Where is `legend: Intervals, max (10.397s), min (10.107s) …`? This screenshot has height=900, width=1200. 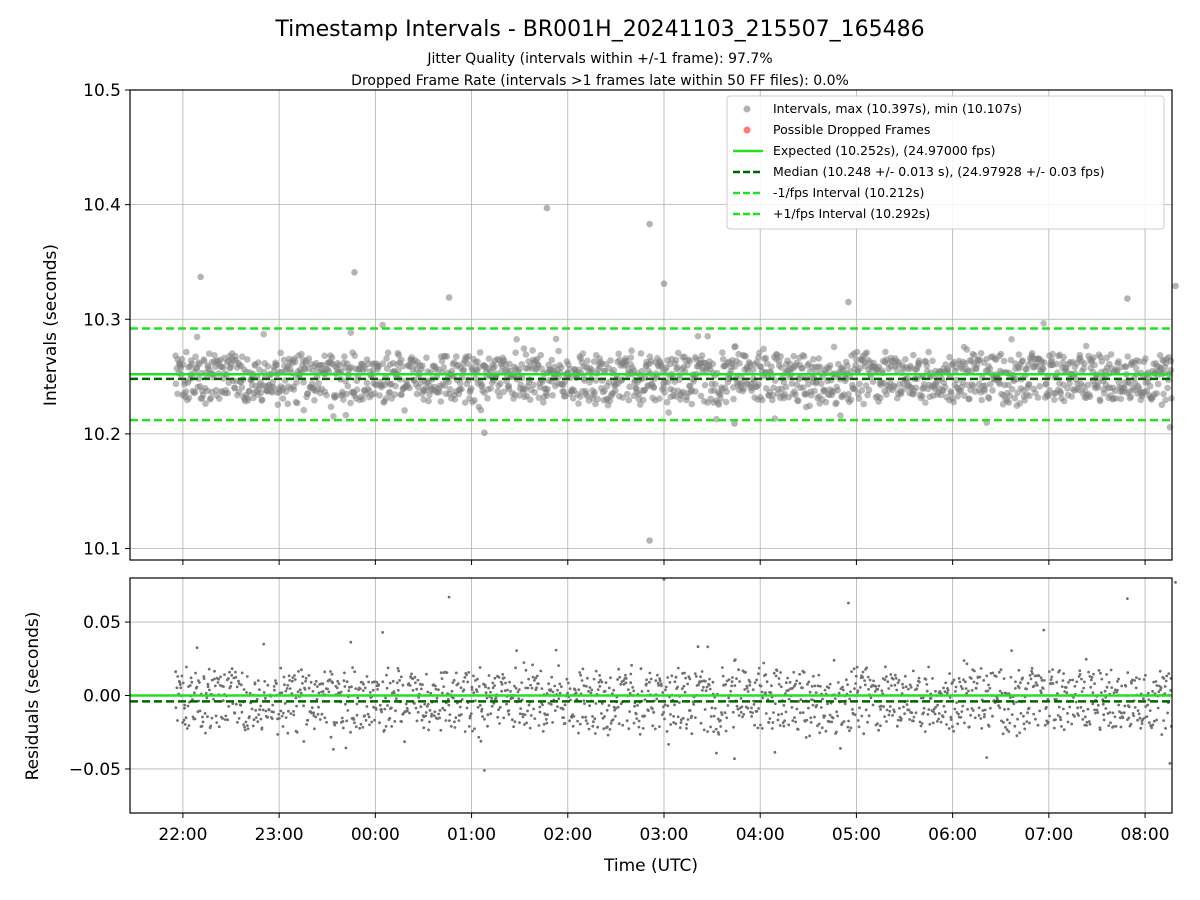 legend: Intervals, max (10.397s), min (10.107s) … is located at coordinates (945, 162).